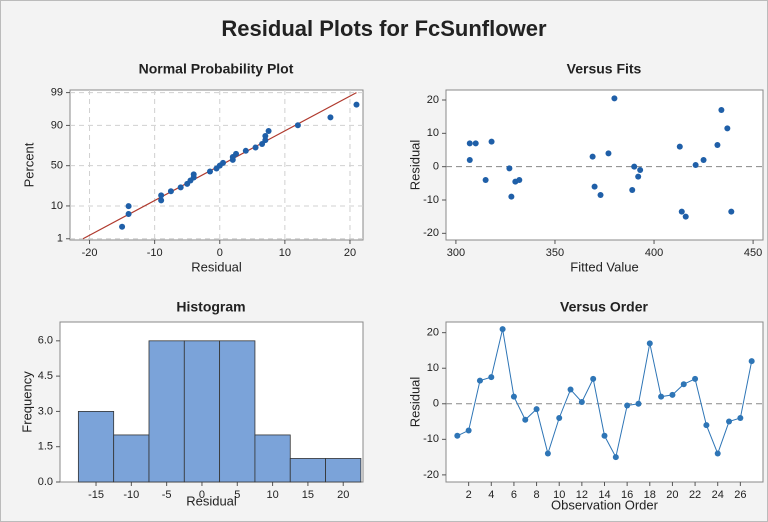  Describe the element at coordinates (718, 495) in the screenshot. I see `x-tick-label: 24` at that location.